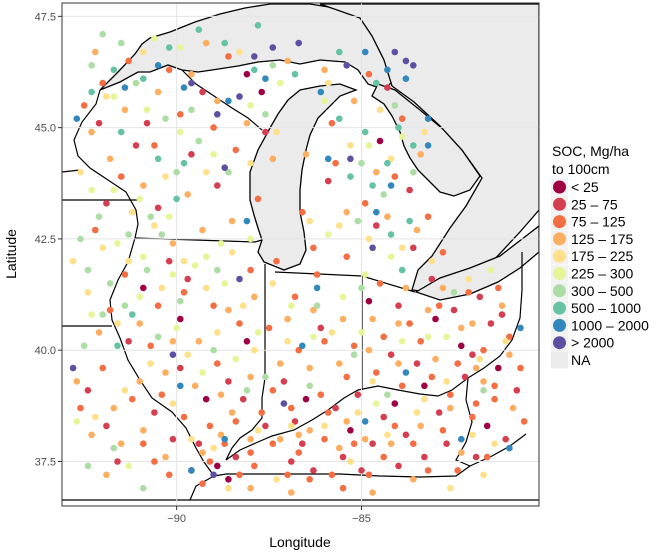 Image resolution: width=664 pixels, height=554 pixels. What do you see at coordinates (581, 169) in the screenshot?
I see `legend-title-line-2: to 100cm` at bounding box center [581, 169].